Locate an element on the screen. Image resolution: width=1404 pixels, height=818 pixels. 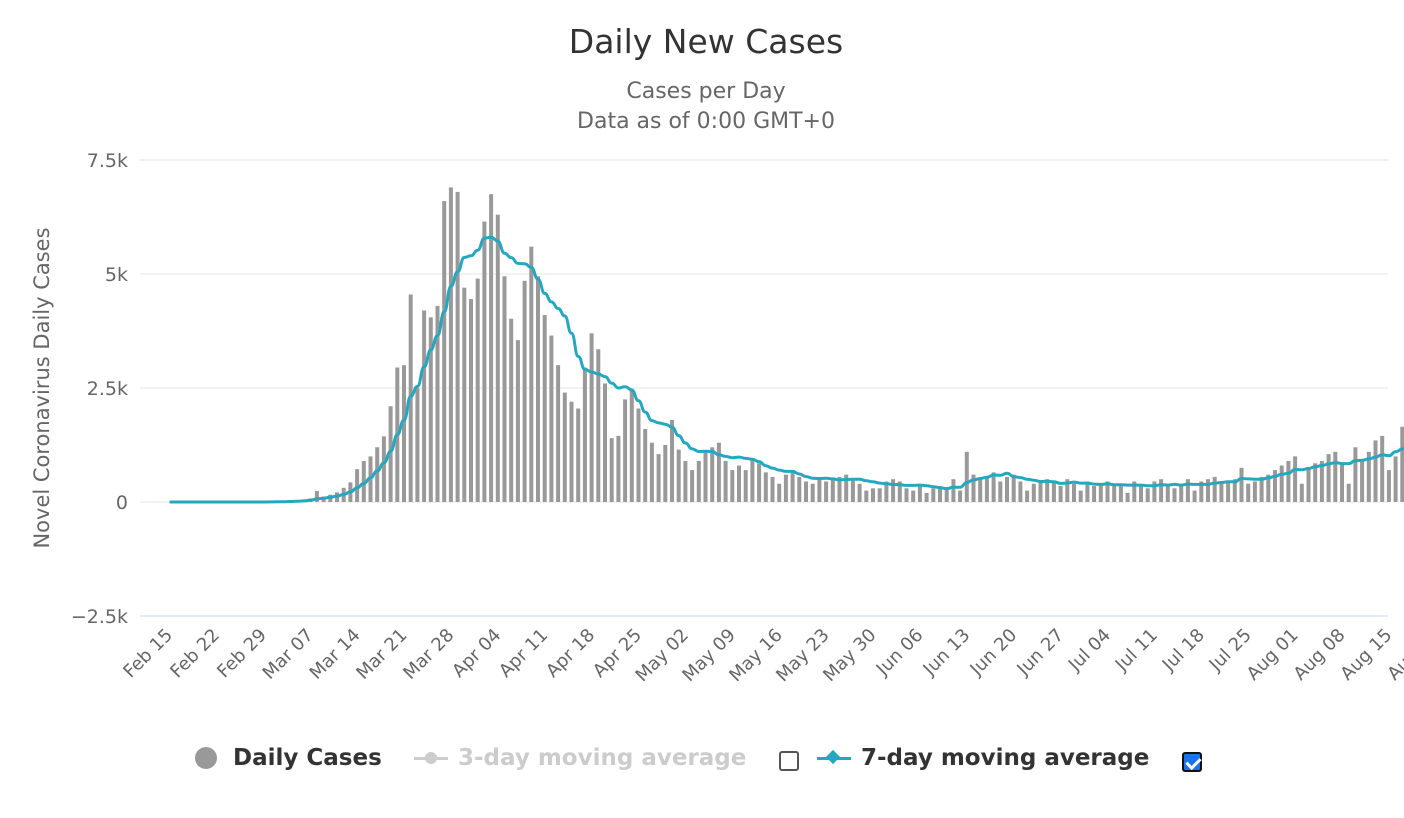
legend-3-day-average: 3-day moving average is located at coordinates (580, 758).